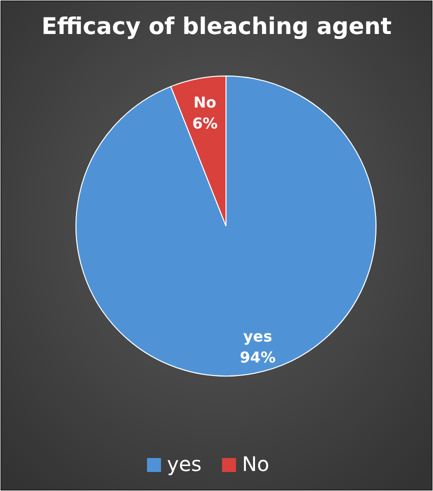  I want to click on slice-label: No, so click(204, 102).